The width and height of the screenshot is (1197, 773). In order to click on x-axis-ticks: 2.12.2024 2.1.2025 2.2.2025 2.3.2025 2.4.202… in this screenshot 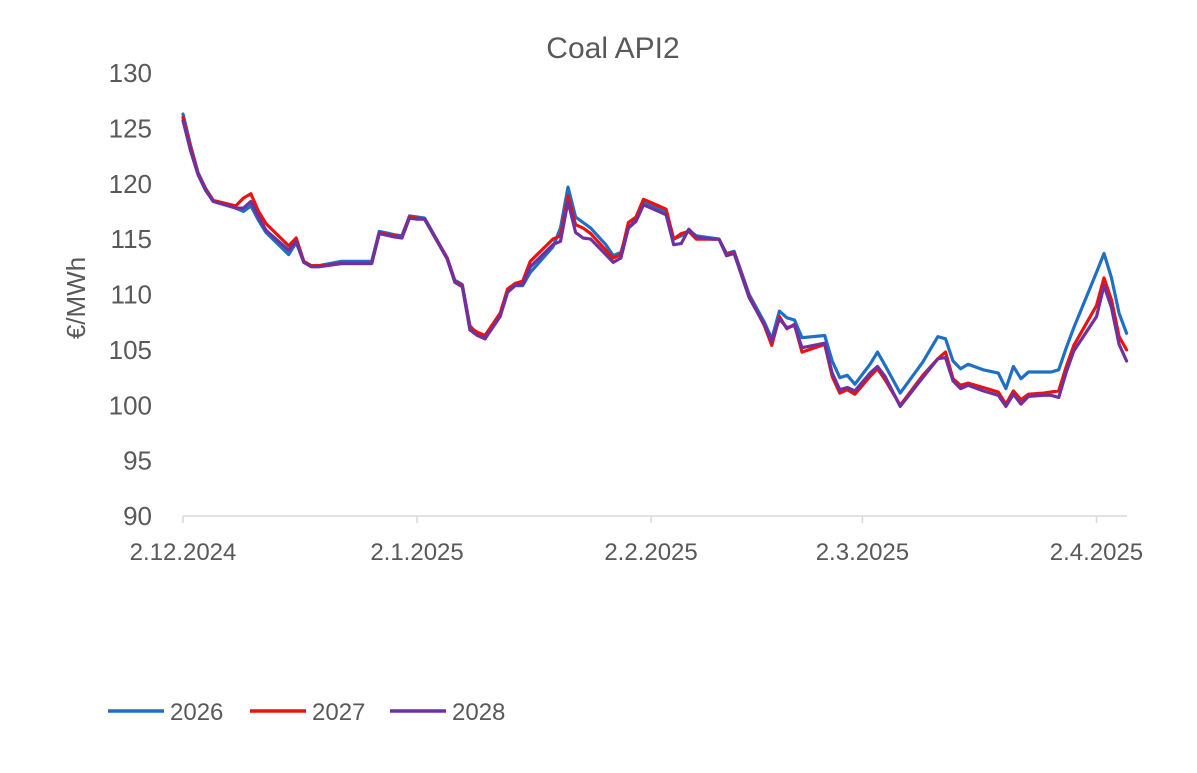, I will do `click(636, 541)`.